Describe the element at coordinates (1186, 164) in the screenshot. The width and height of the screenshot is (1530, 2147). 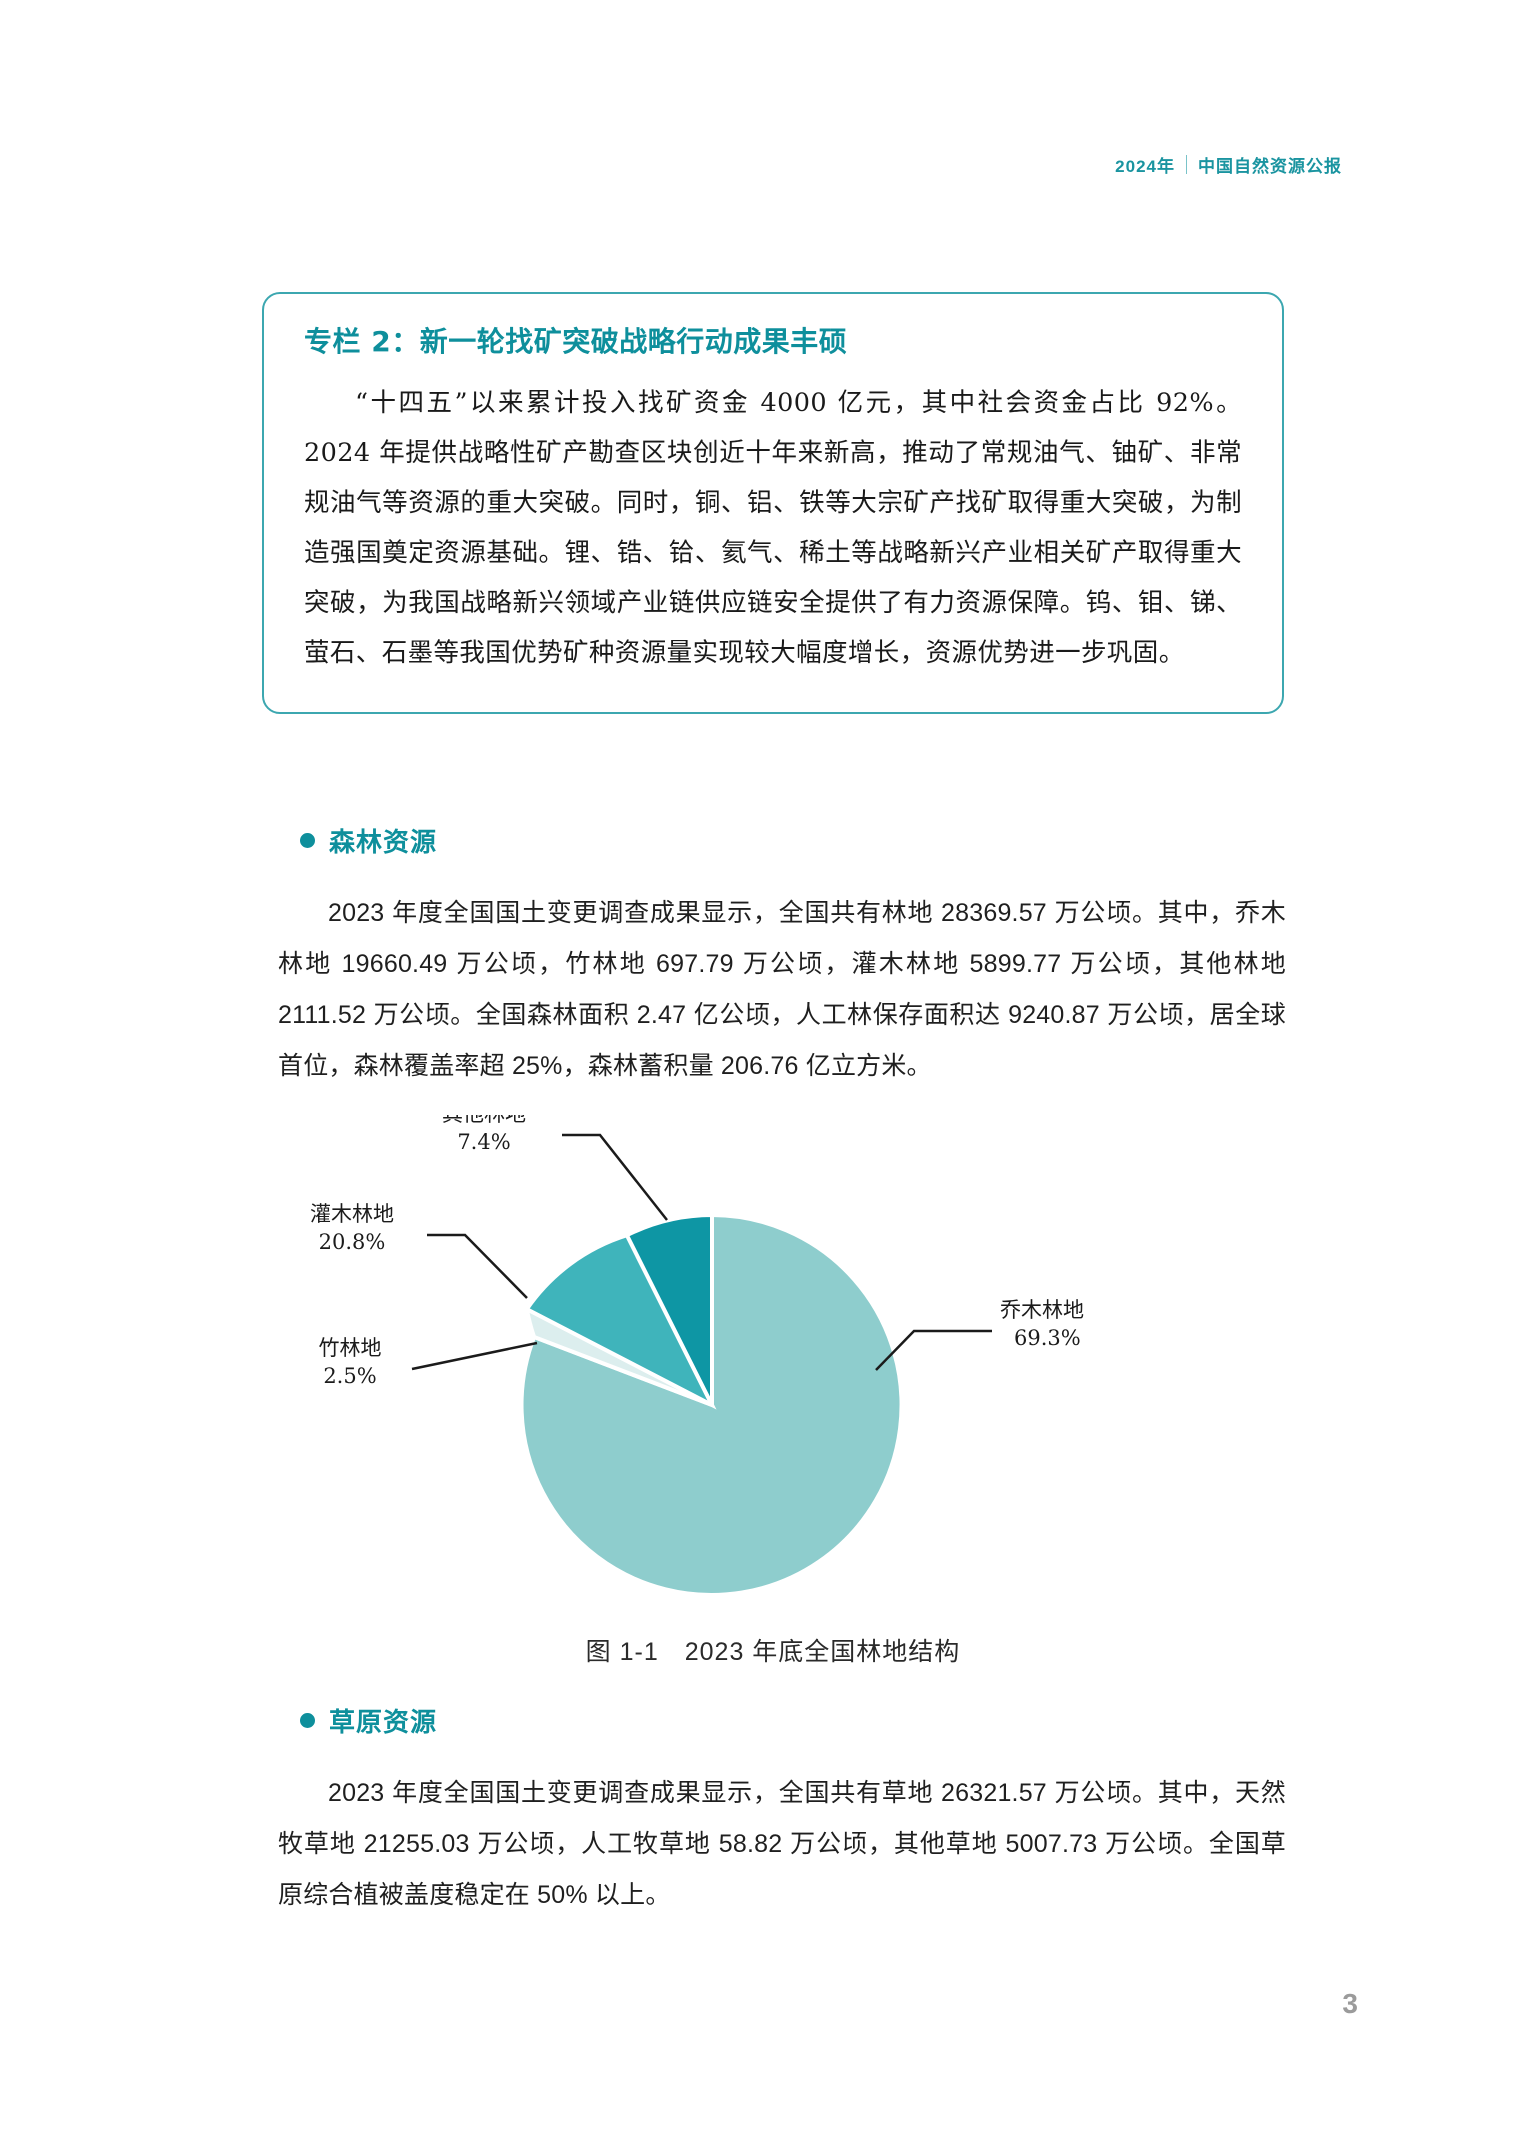
I see `header-divider` at that location.